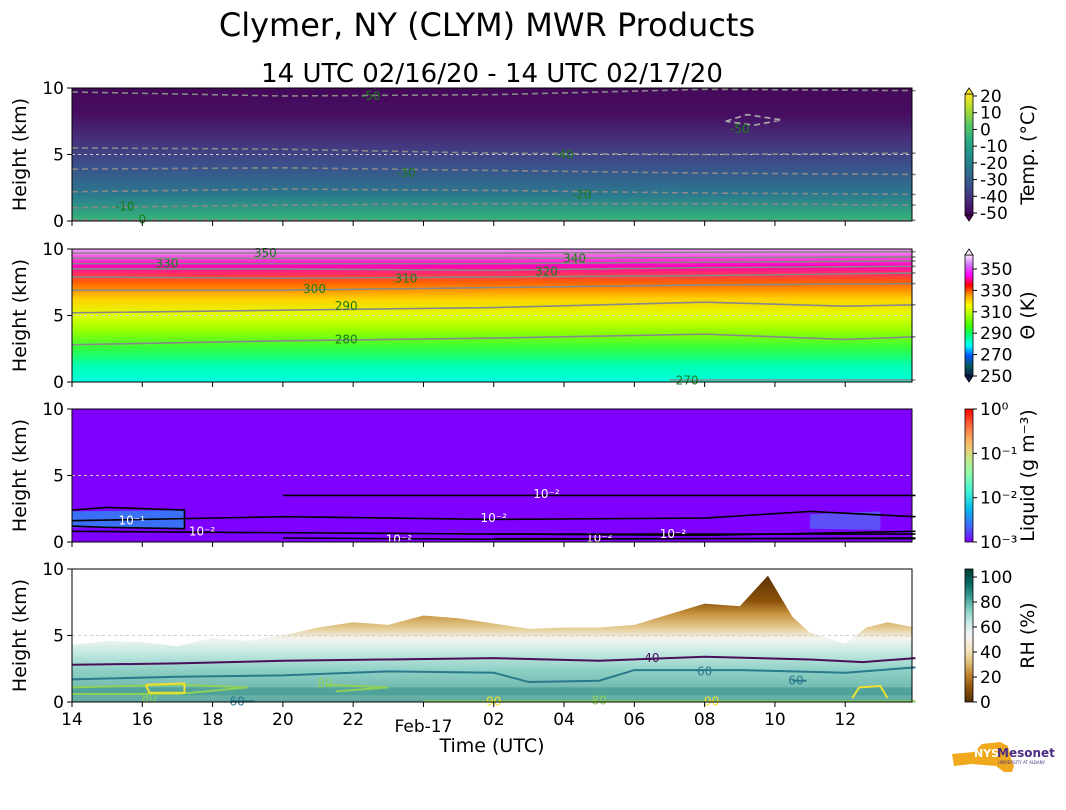 This screenshot has width=1066, height=810. I want to click on logo-nys: NYS, so click(986, 753).